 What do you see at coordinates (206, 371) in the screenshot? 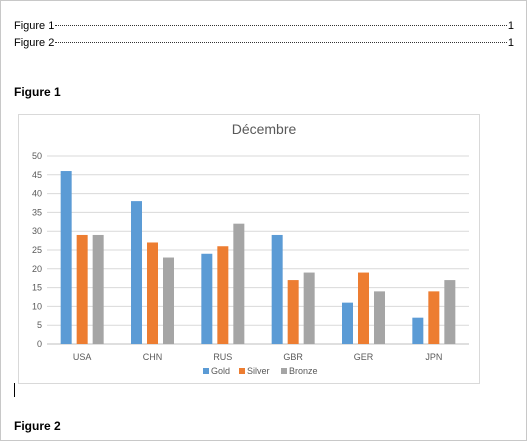
I see `legend-swatch-gold` at bounding box center [206, 371].